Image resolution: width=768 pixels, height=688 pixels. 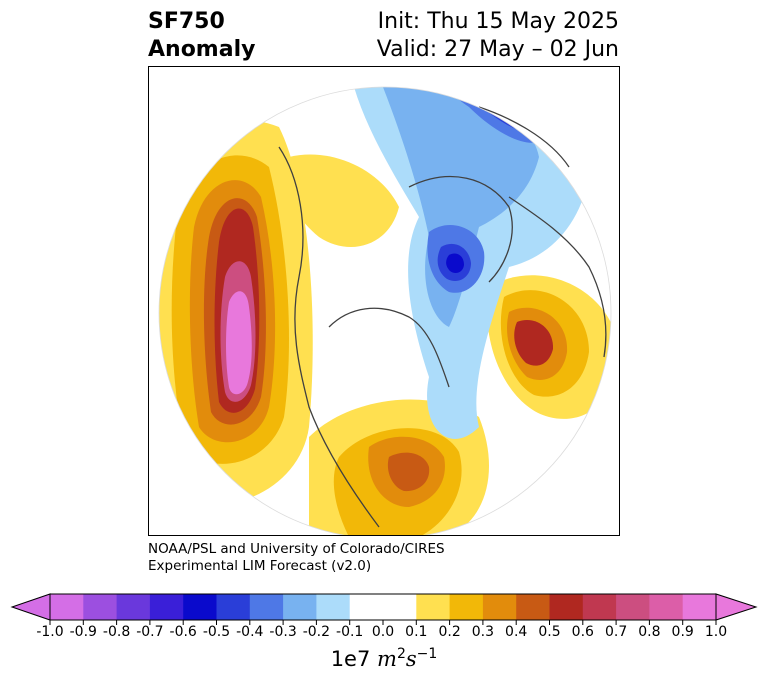 I want to click on credit-line-2: Experimental LIM Forecast (v2.0), so click(x=260, y=566).